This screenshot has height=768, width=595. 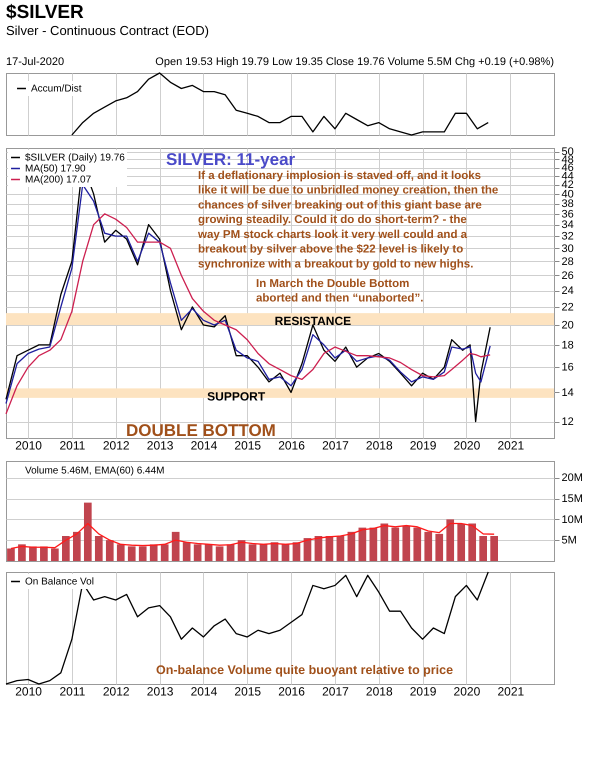 What do you see at coordinates (305, 670) in the screenshot?
I see `annotation: On-balance Volume quite buoyant relative to price` at bounding box center [305, 670].